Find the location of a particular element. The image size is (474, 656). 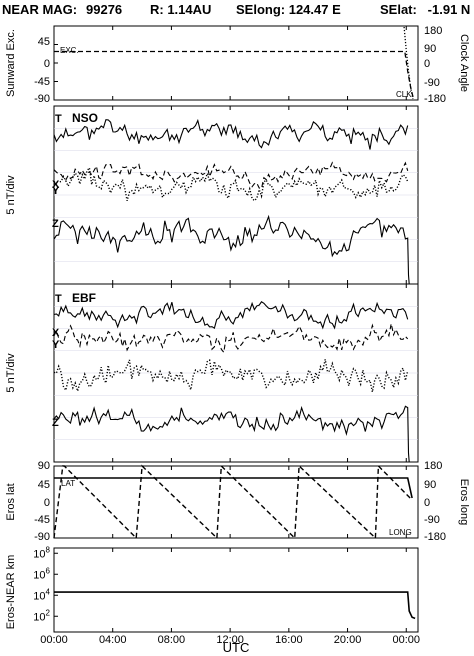

nso-ylabel: 5 nT/div is located at coordinates (11, 195).